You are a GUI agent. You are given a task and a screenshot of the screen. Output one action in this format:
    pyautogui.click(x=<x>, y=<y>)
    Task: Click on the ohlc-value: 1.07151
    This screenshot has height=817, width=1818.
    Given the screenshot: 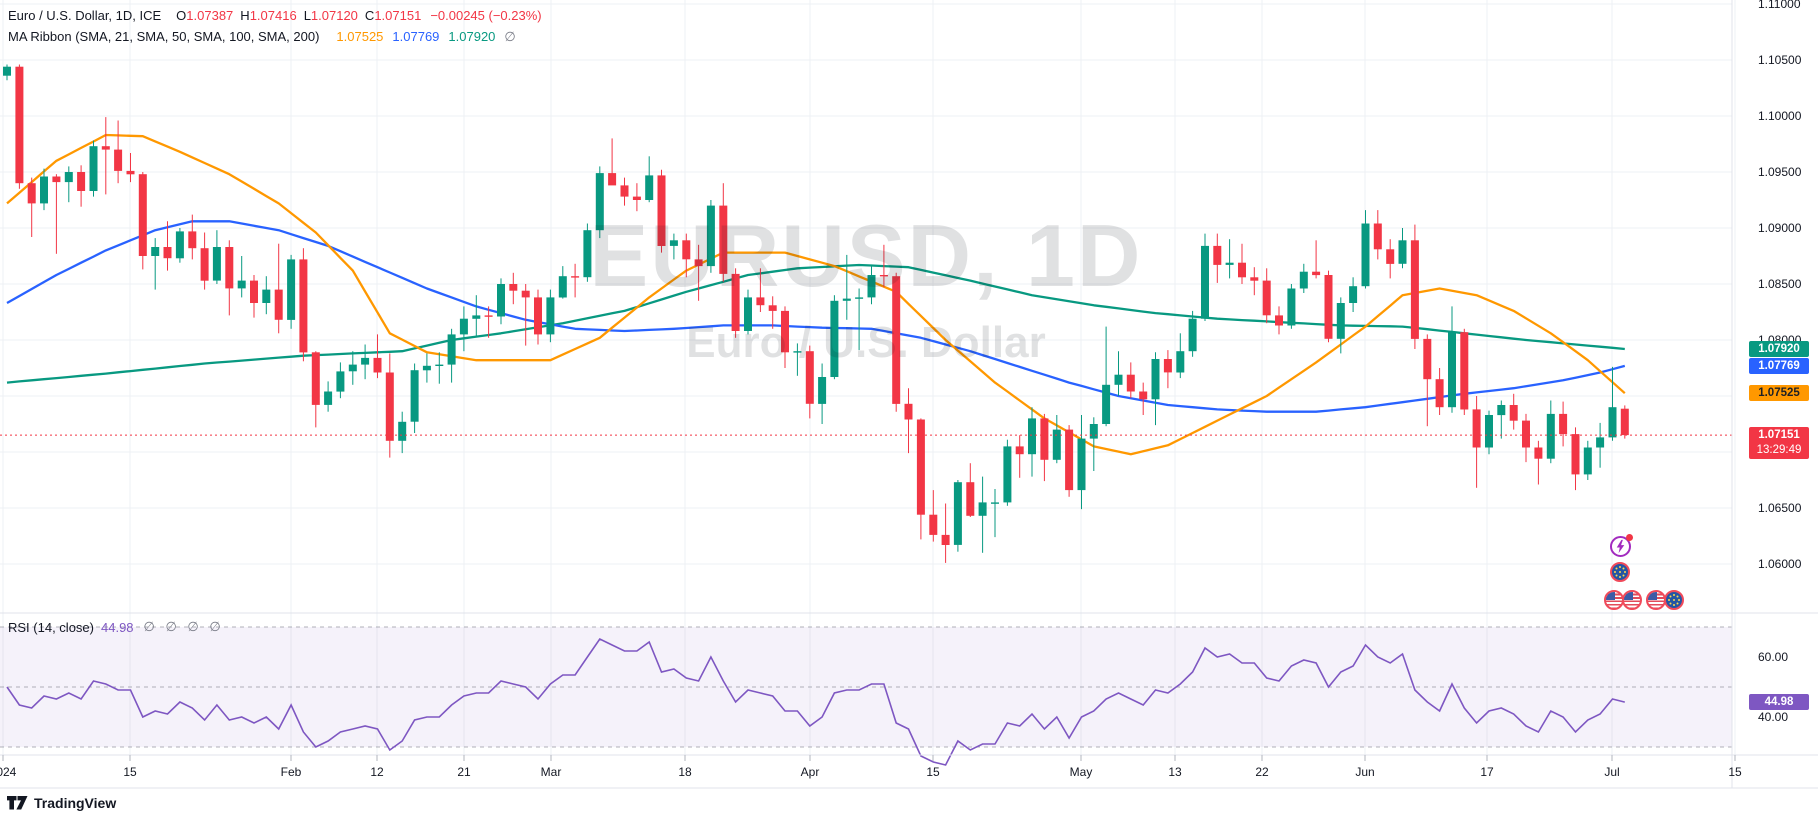 What is the action you would take?
    pyautogui.click(x=398, y=15)
    